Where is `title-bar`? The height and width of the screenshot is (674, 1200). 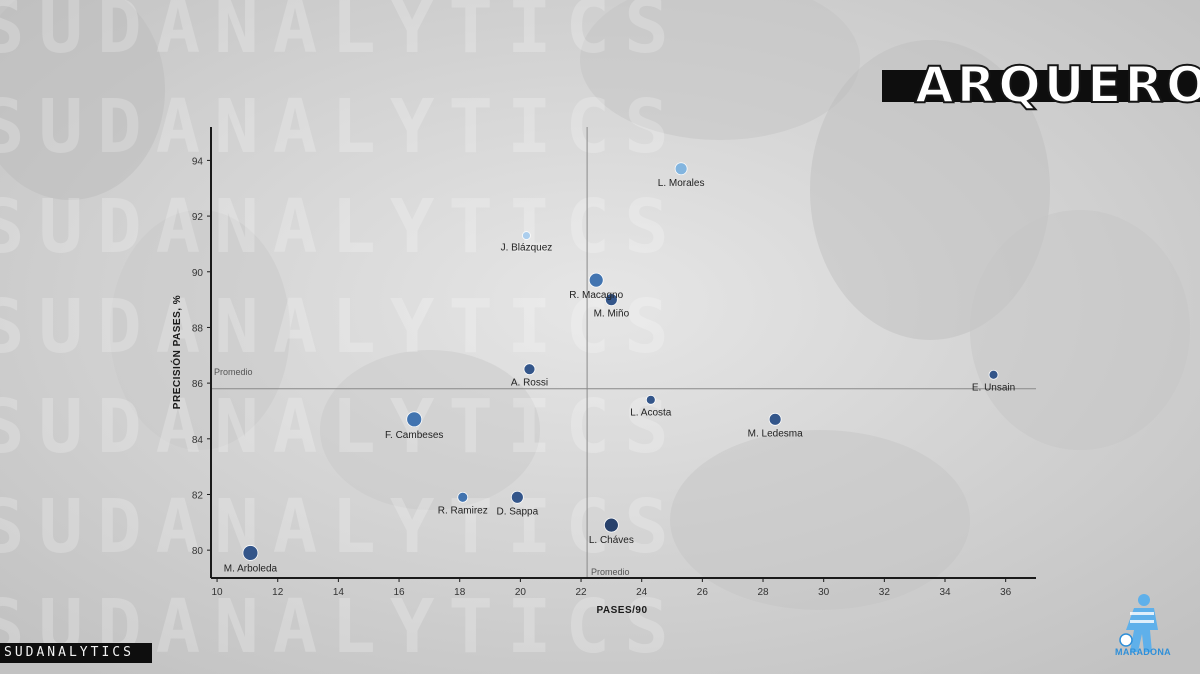
title-bar is located at coordinates (1041, 86).